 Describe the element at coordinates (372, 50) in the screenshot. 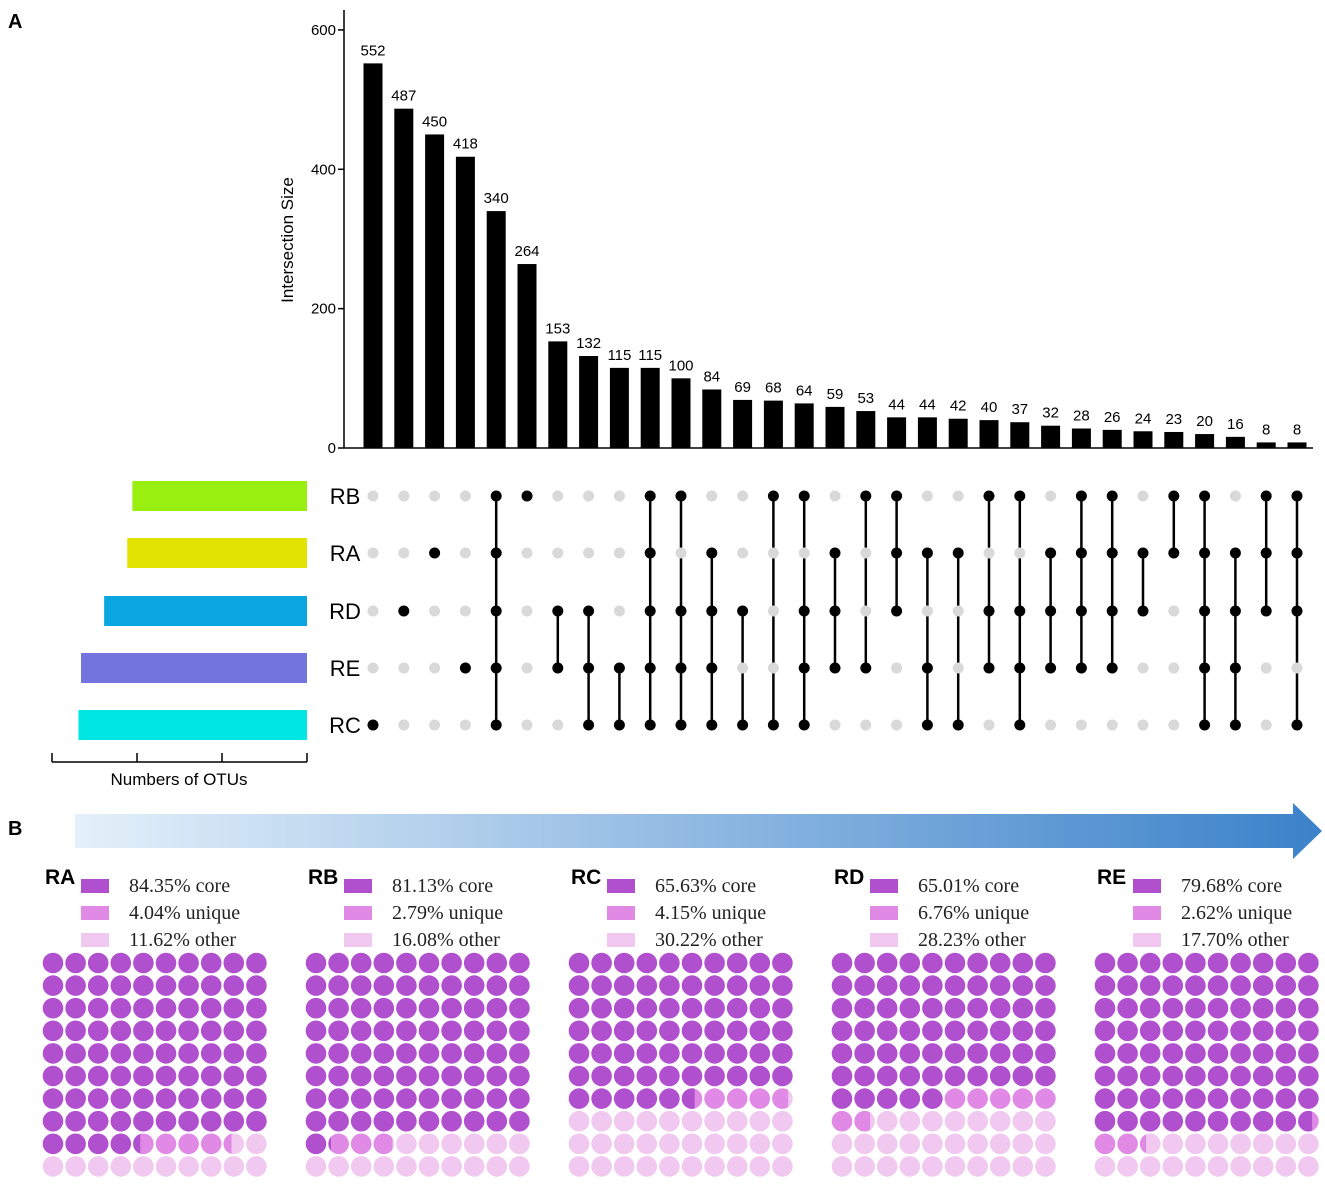

I see `bar-value-label: 552` at that location.